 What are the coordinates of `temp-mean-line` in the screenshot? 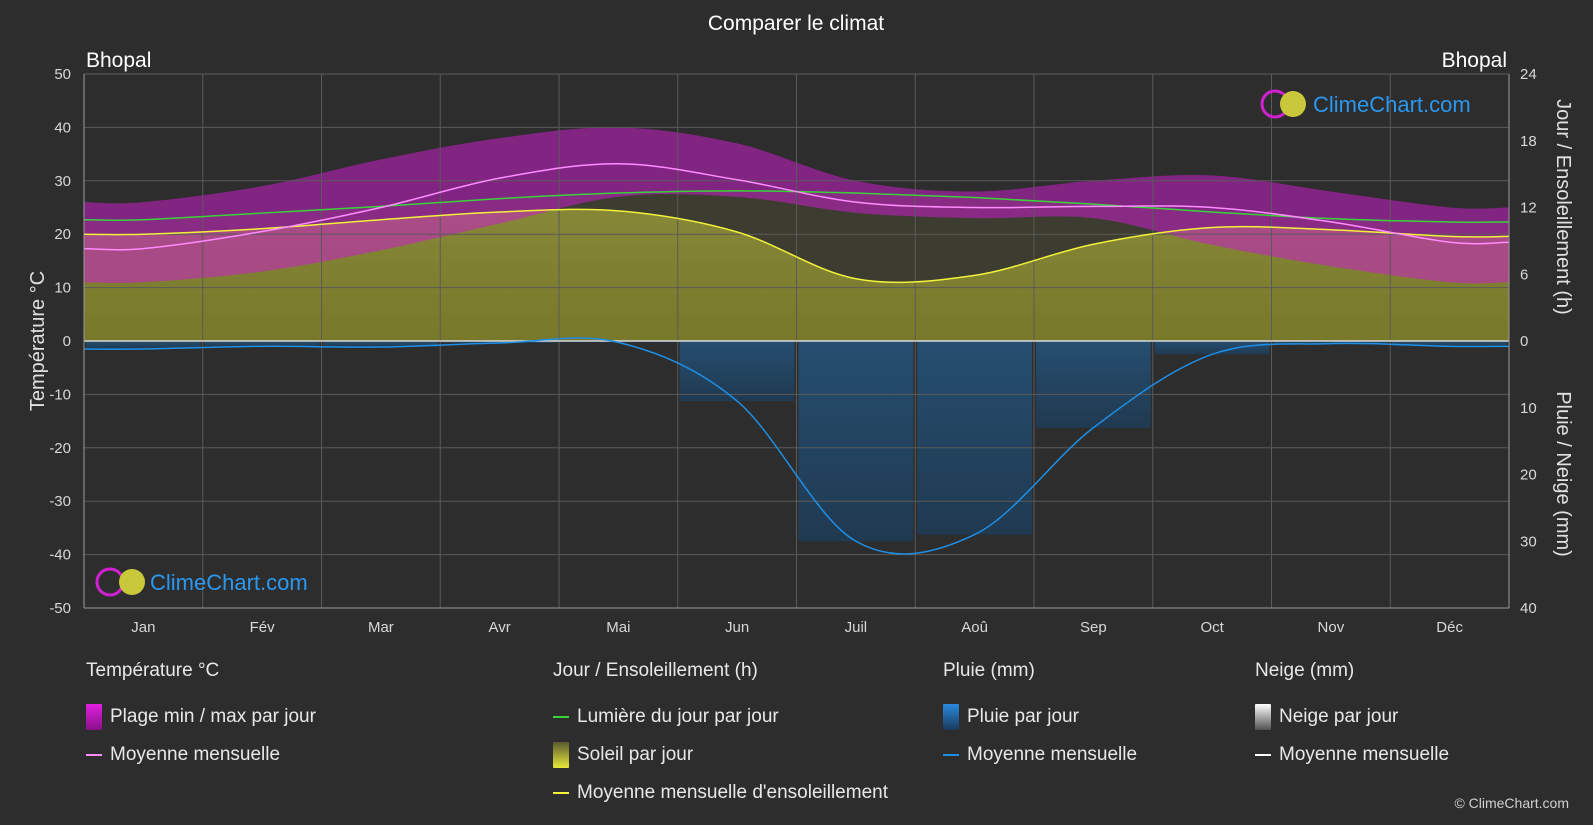 It's located at (796, 206).